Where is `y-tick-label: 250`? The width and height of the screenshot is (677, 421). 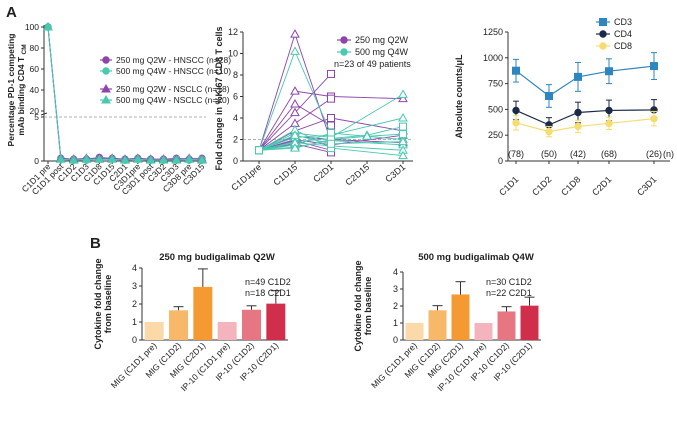 y-tick-label: 250 is located at coordinates (495, 135).